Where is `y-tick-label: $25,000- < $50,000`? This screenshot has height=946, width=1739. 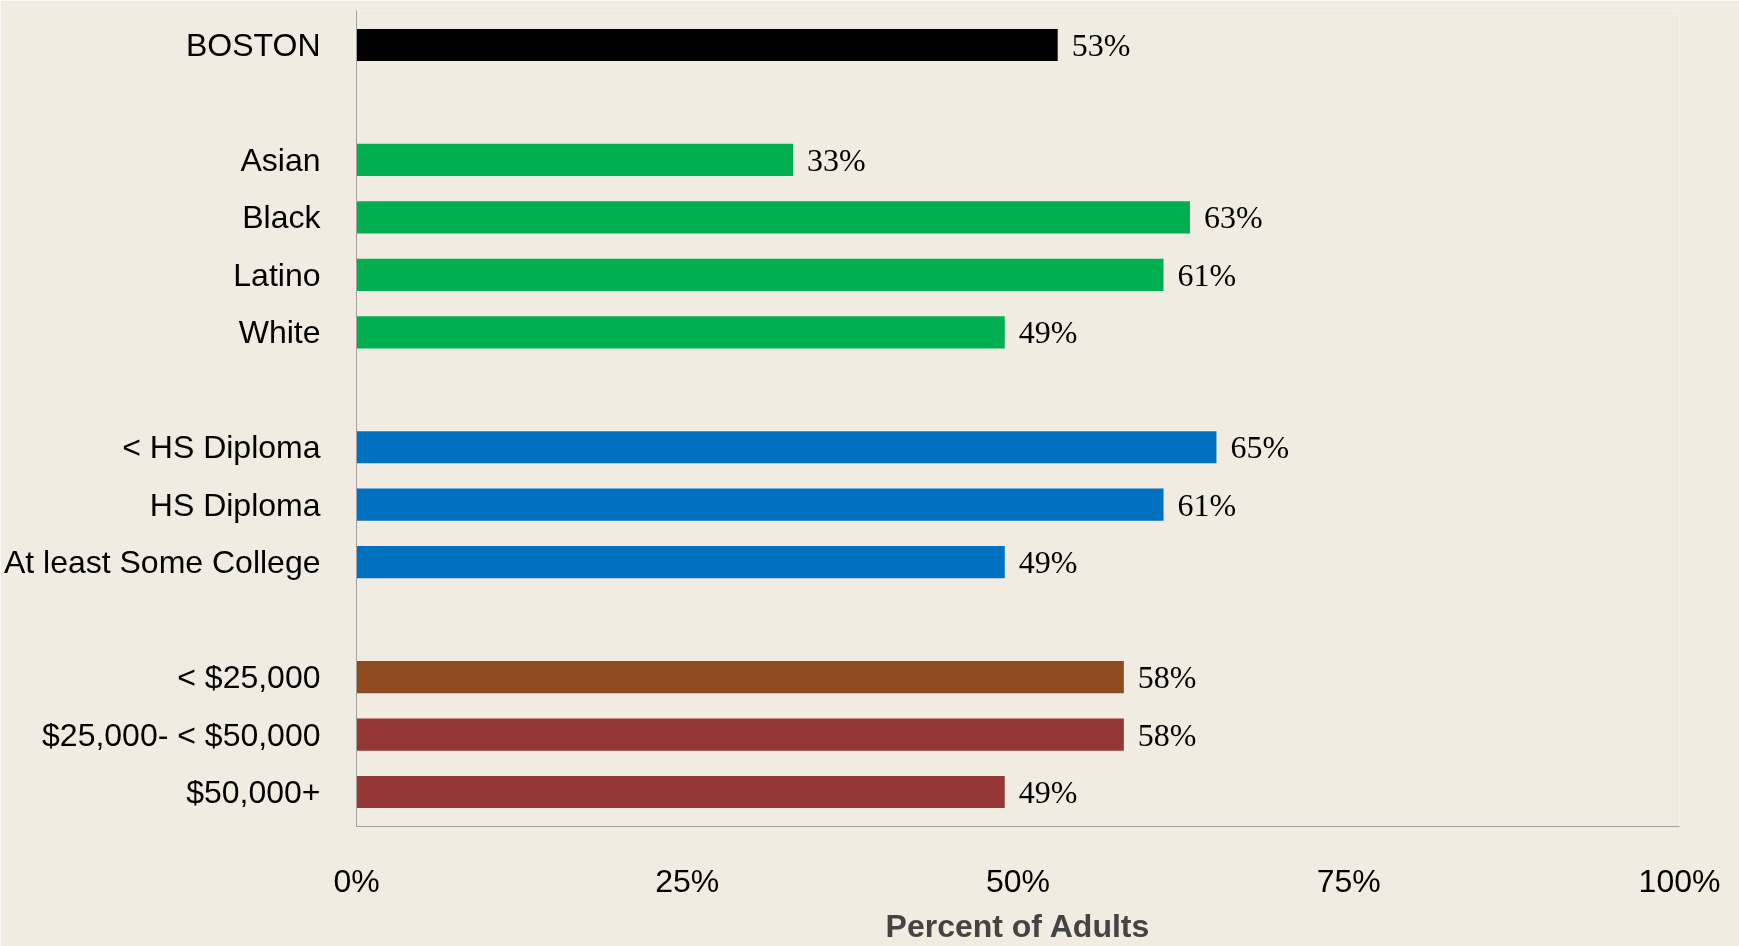
y-tick-label: $25,000- < $50,000 is located at coordinates (181, 734).